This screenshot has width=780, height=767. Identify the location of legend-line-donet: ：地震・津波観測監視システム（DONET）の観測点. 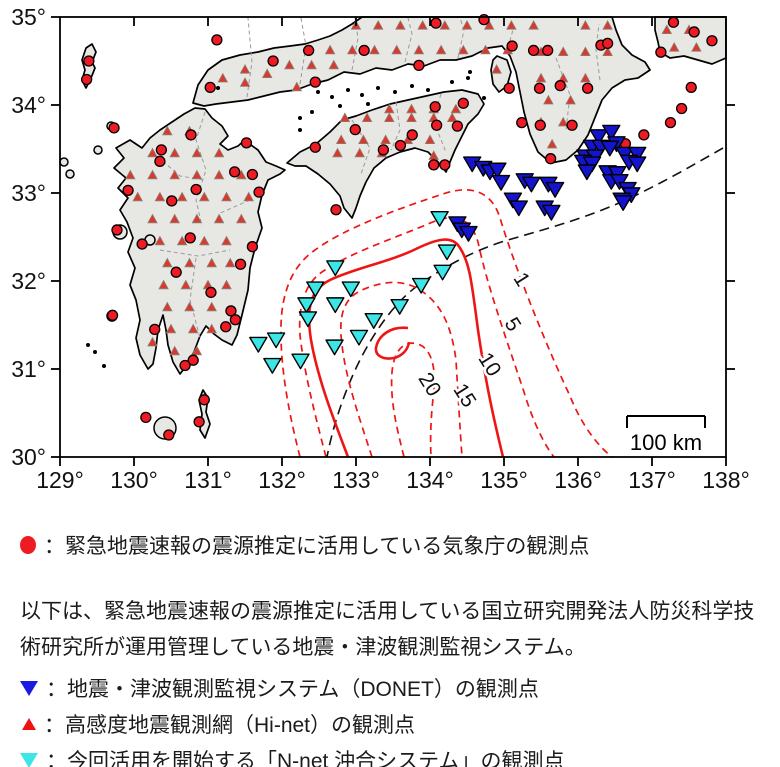
(400, 688).